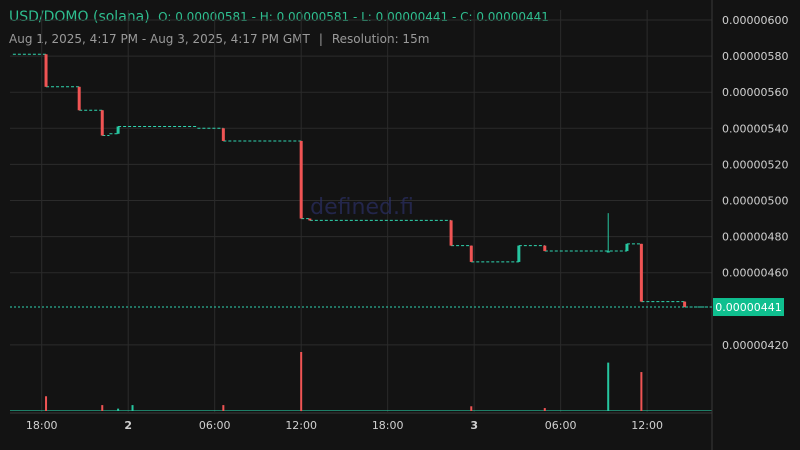  Describe the element at coordinates (380, 39) in the screenshot. I see `resolution-label: Resolution: 15m` at that location.